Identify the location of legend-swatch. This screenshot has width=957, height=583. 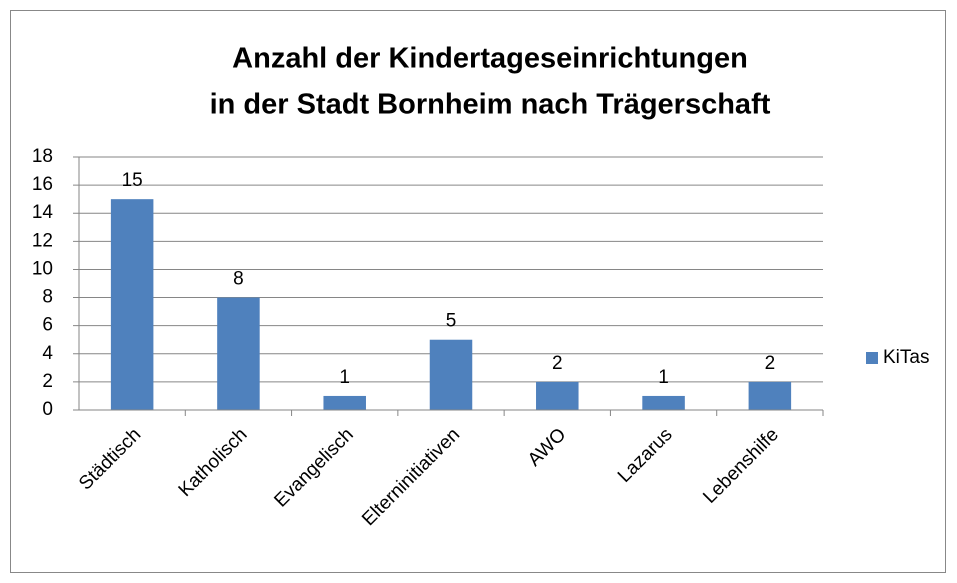
(872, 358).